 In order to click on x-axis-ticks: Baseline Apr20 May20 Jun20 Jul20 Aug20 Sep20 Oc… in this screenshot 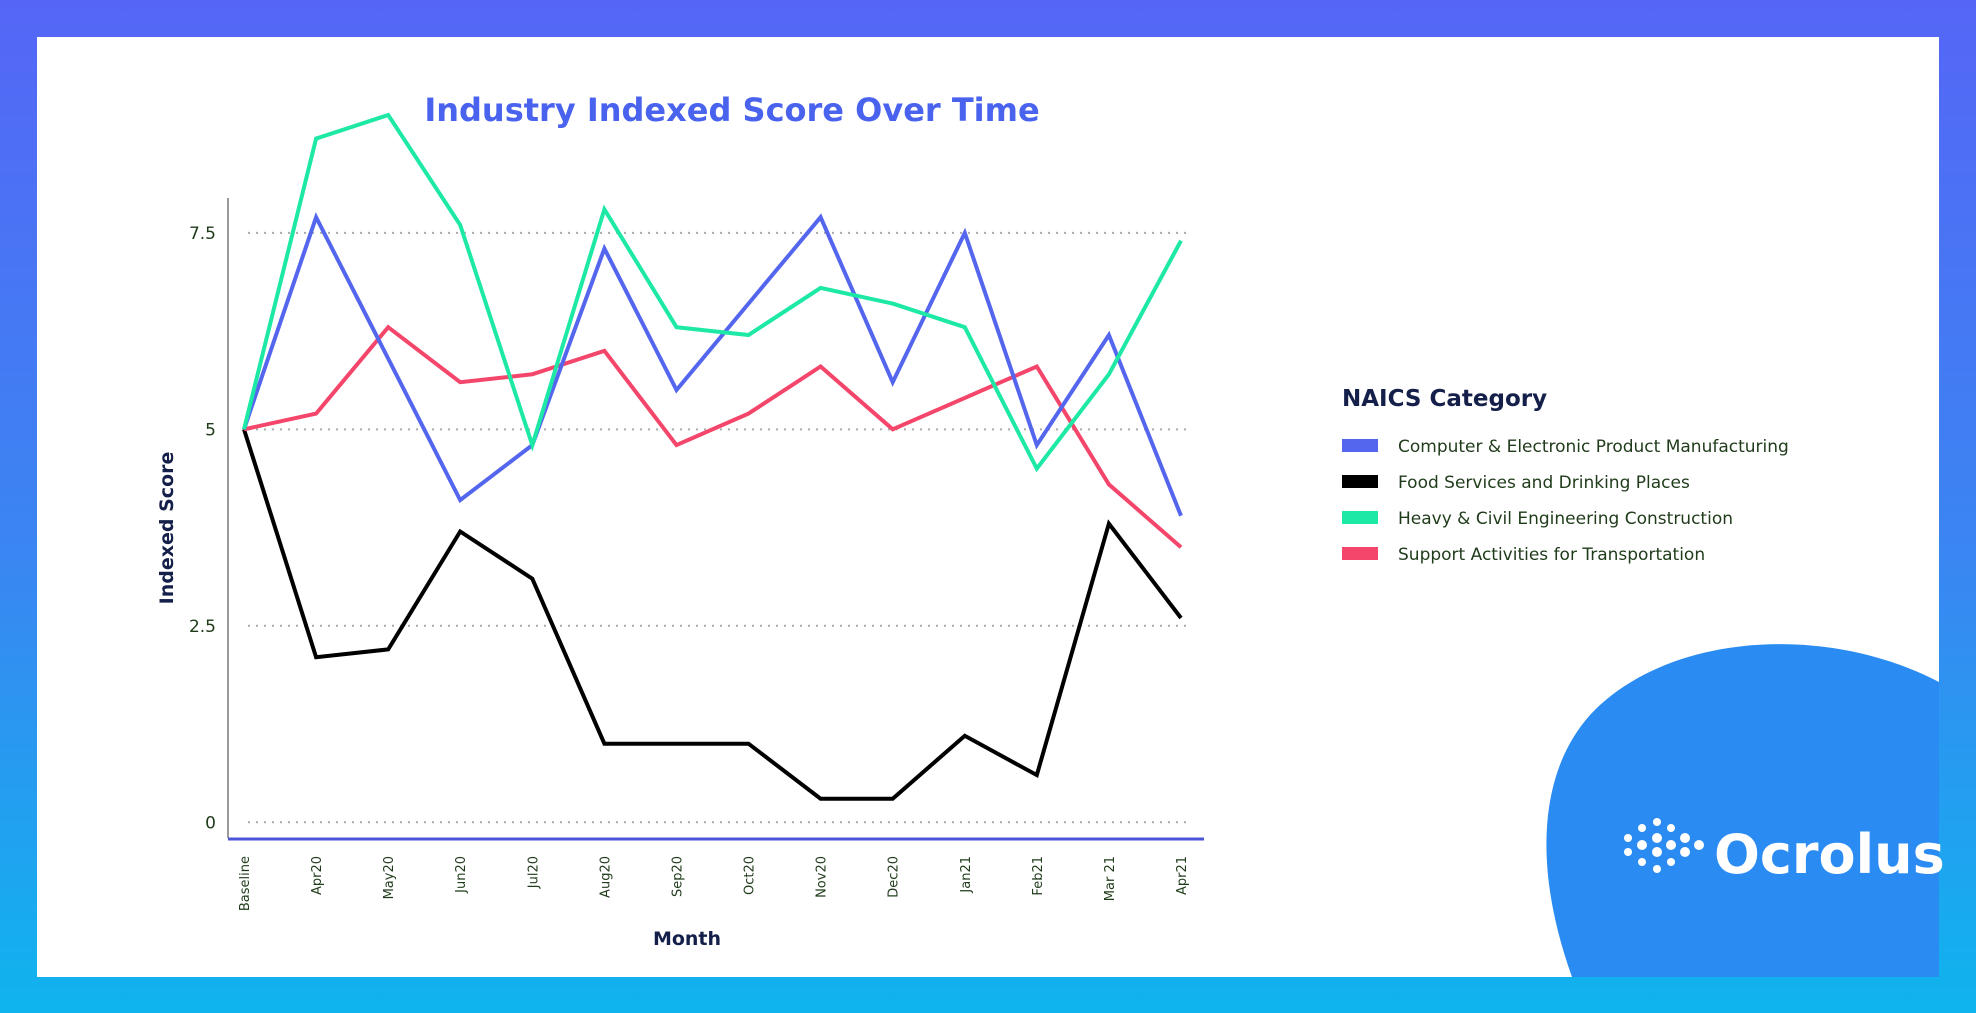, I will do `click(714, 883)`.